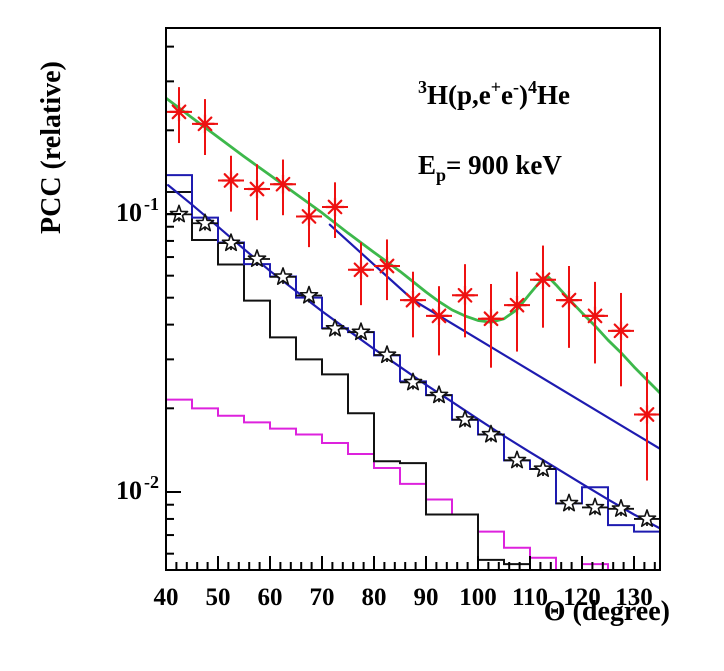  What do you see at coordinates (51, 147) in the screenshot?
I see `y-axis-title: PCC (relative)` at bounding box center [51, 147].